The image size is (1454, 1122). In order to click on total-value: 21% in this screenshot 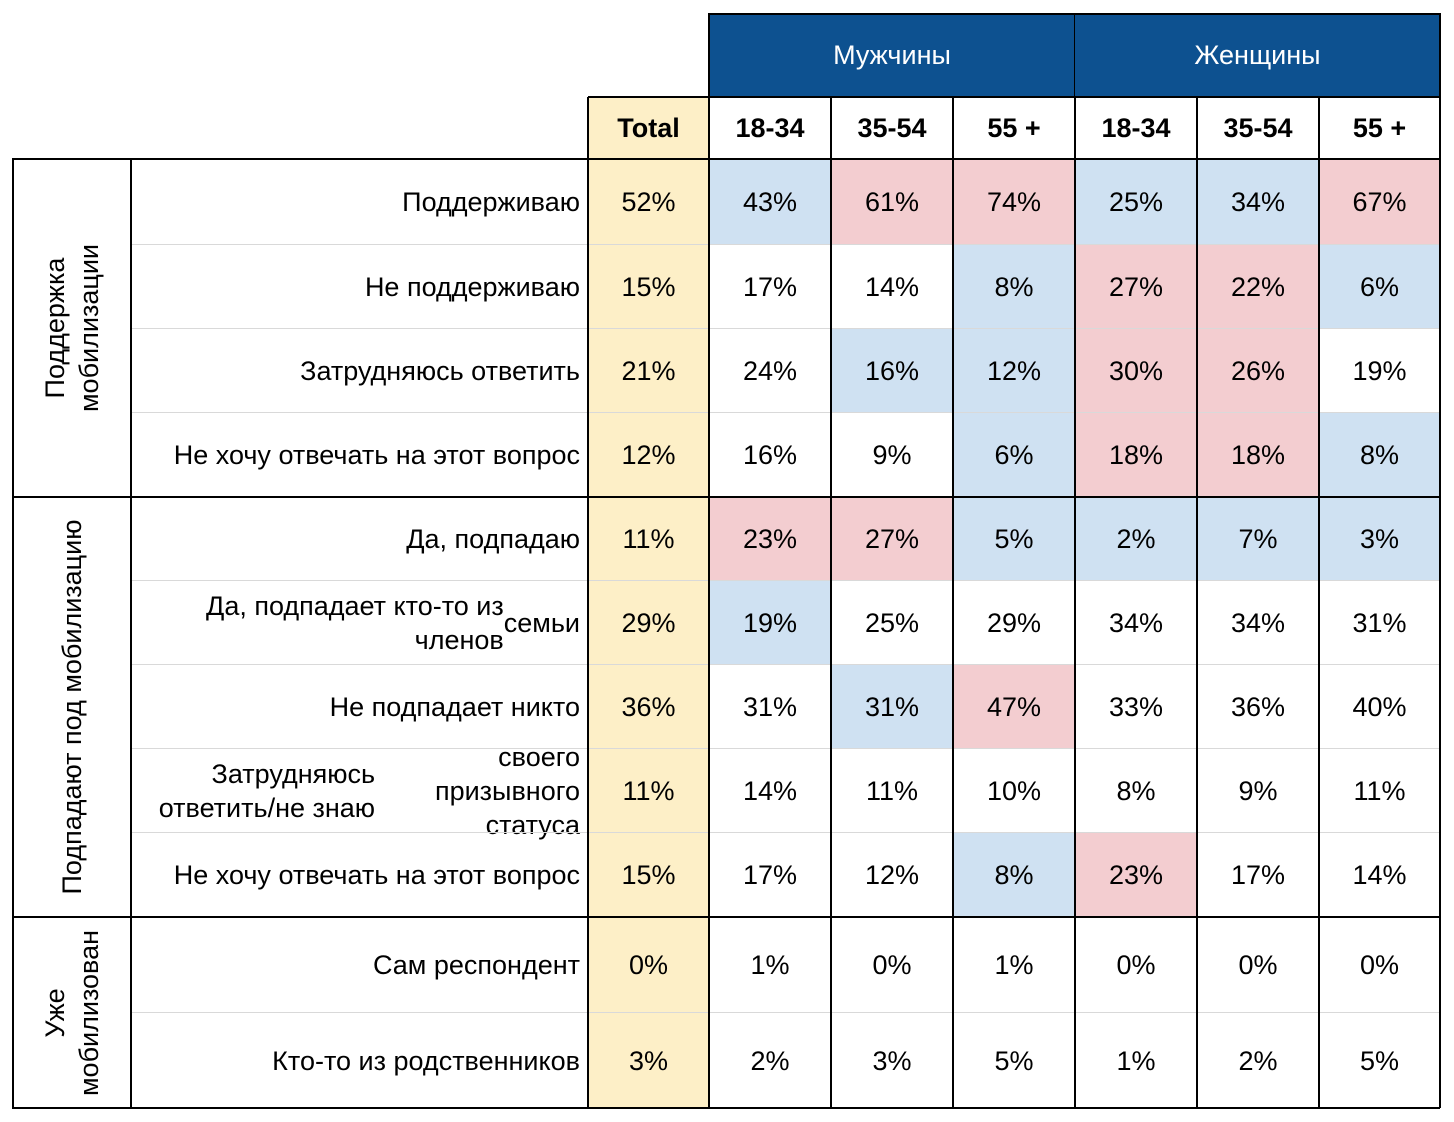, I will do `click(648, 371)`.